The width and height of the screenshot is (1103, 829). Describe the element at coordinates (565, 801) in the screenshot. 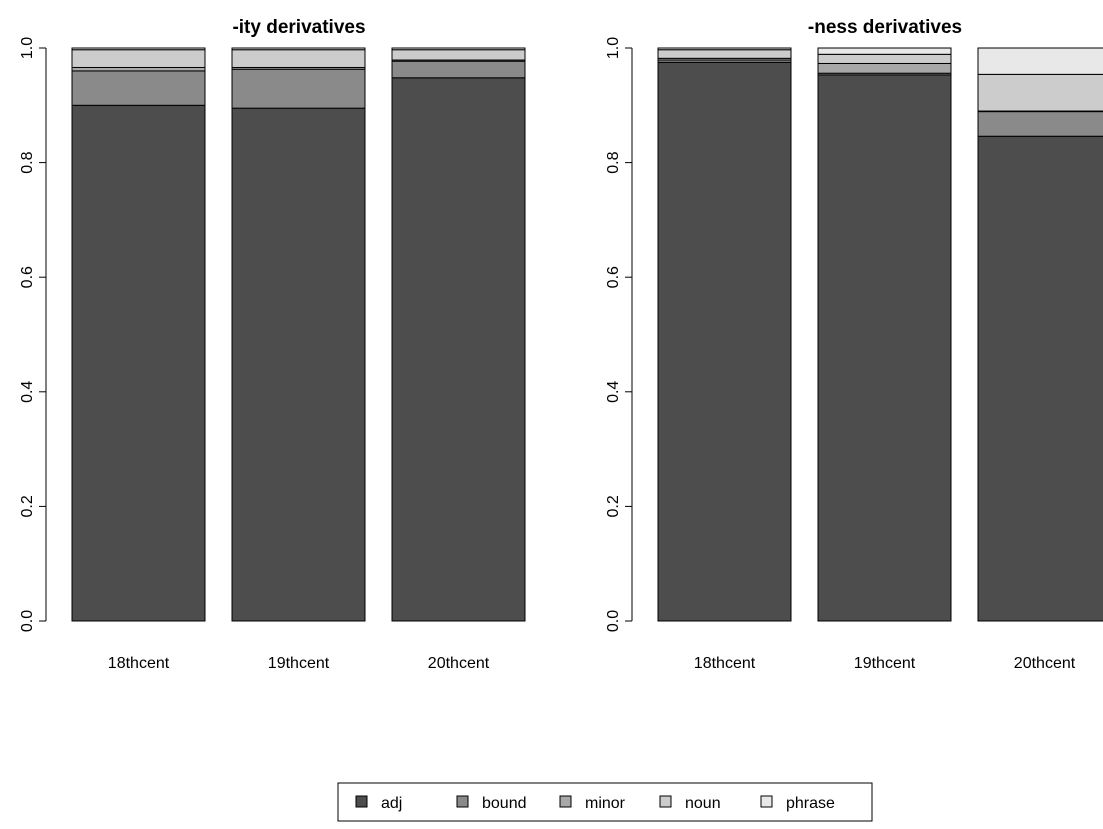

I see `legend-swatch-minor` at that location.